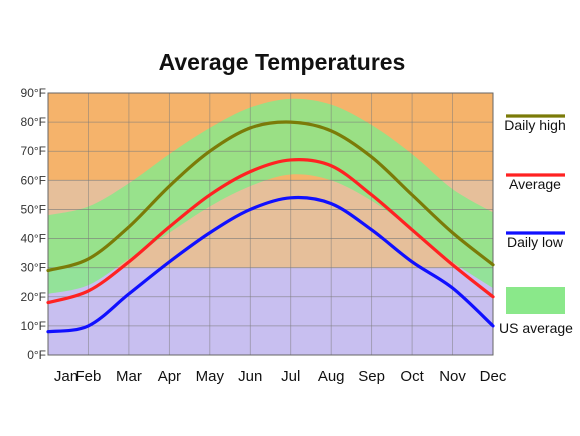 This screenshot has height=436, width=580. I want to click on x-tick-label: May, so click(210, 376).